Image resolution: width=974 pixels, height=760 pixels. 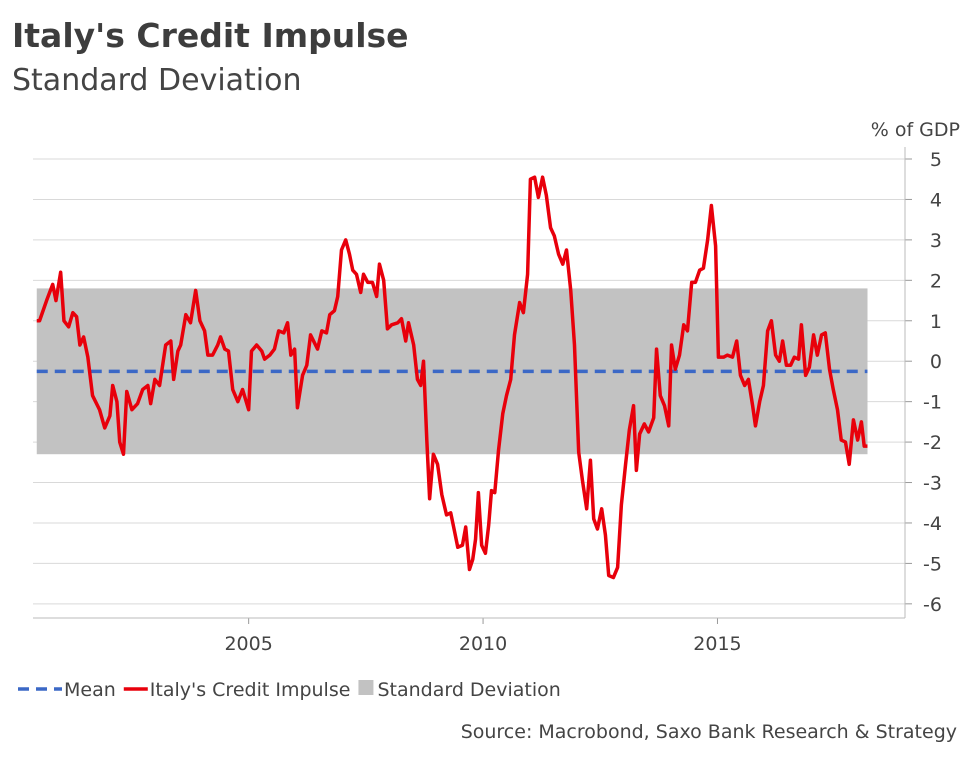 I want to click on y-tick-label: -6, so click(x=932, y=605).